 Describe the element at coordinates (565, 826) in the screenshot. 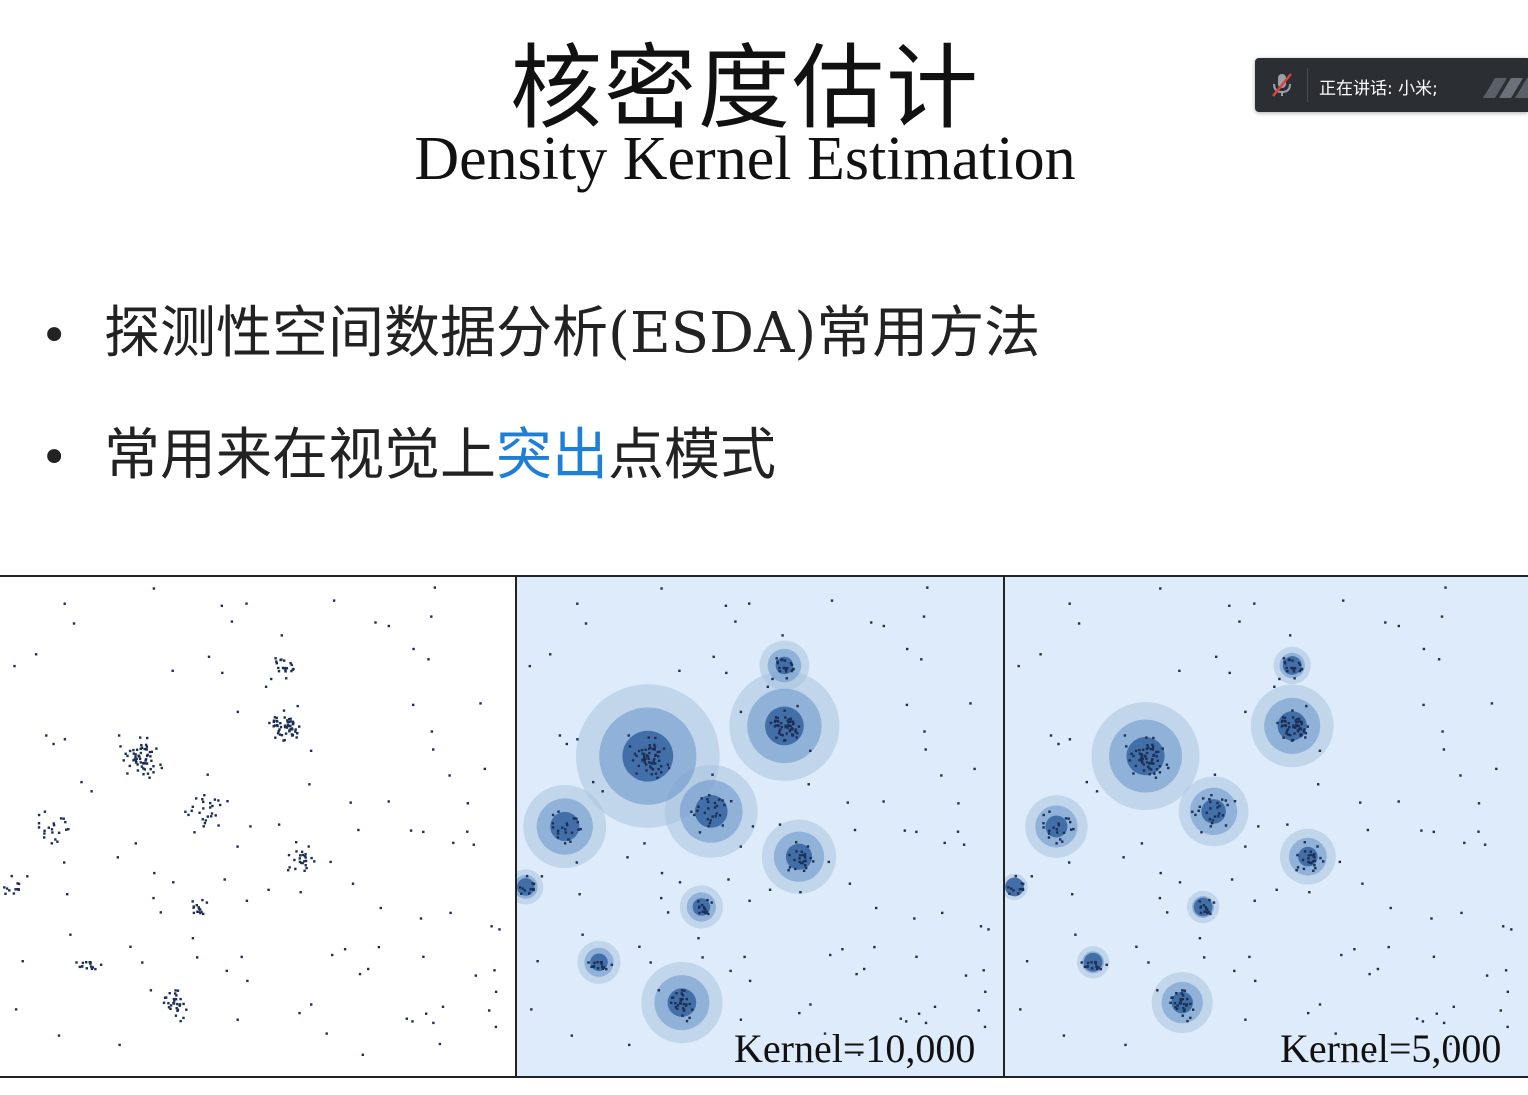

I see `density-contour` at that location.